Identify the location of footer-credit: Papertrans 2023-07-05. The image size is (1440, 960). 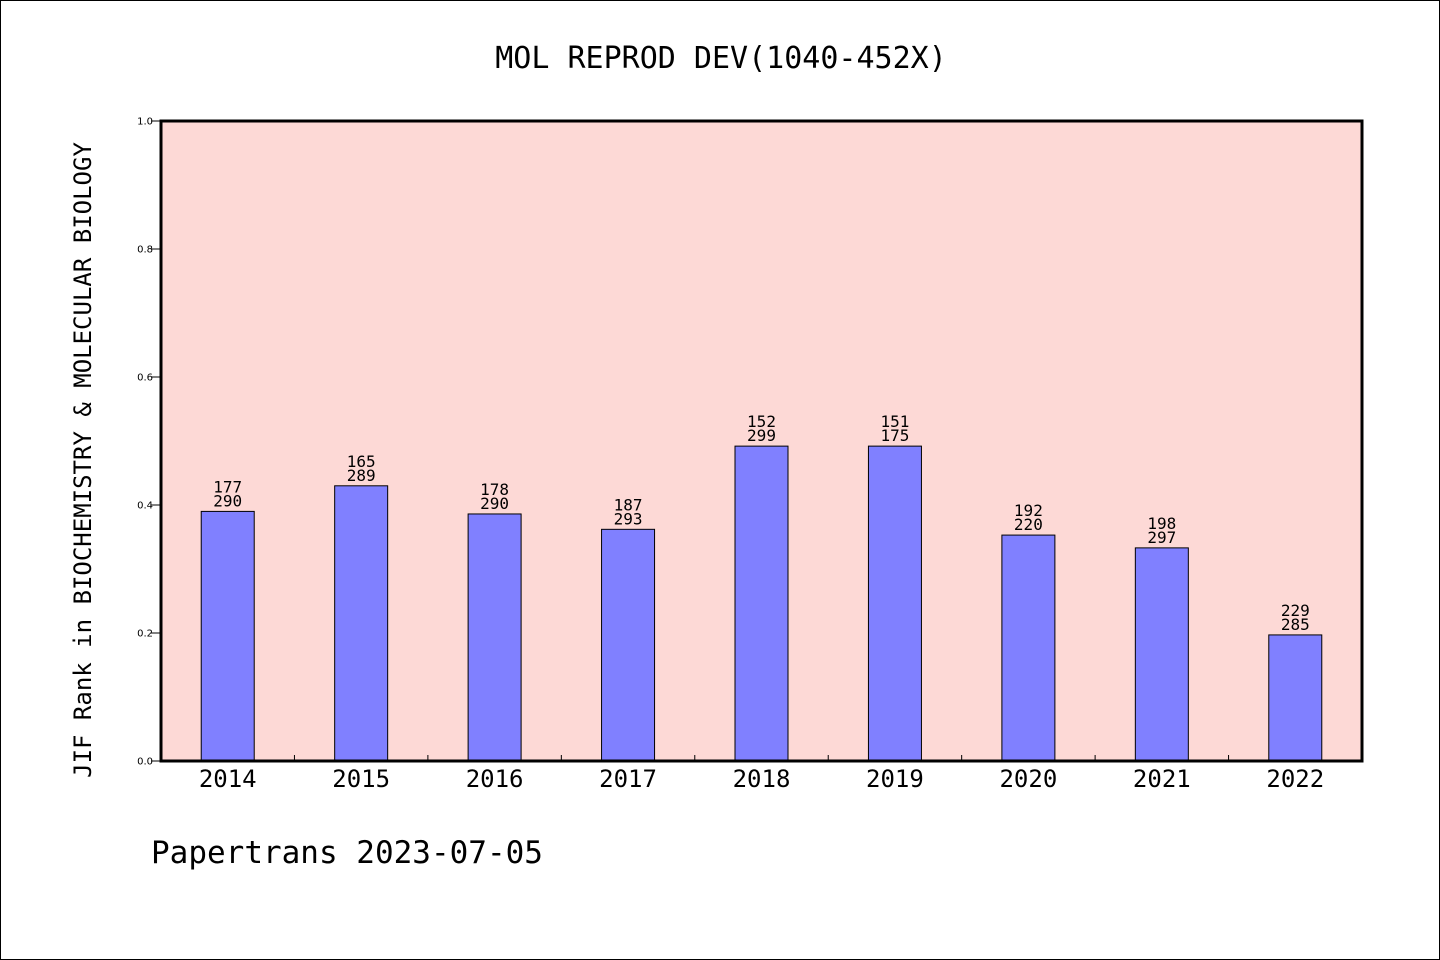
(347, 853).